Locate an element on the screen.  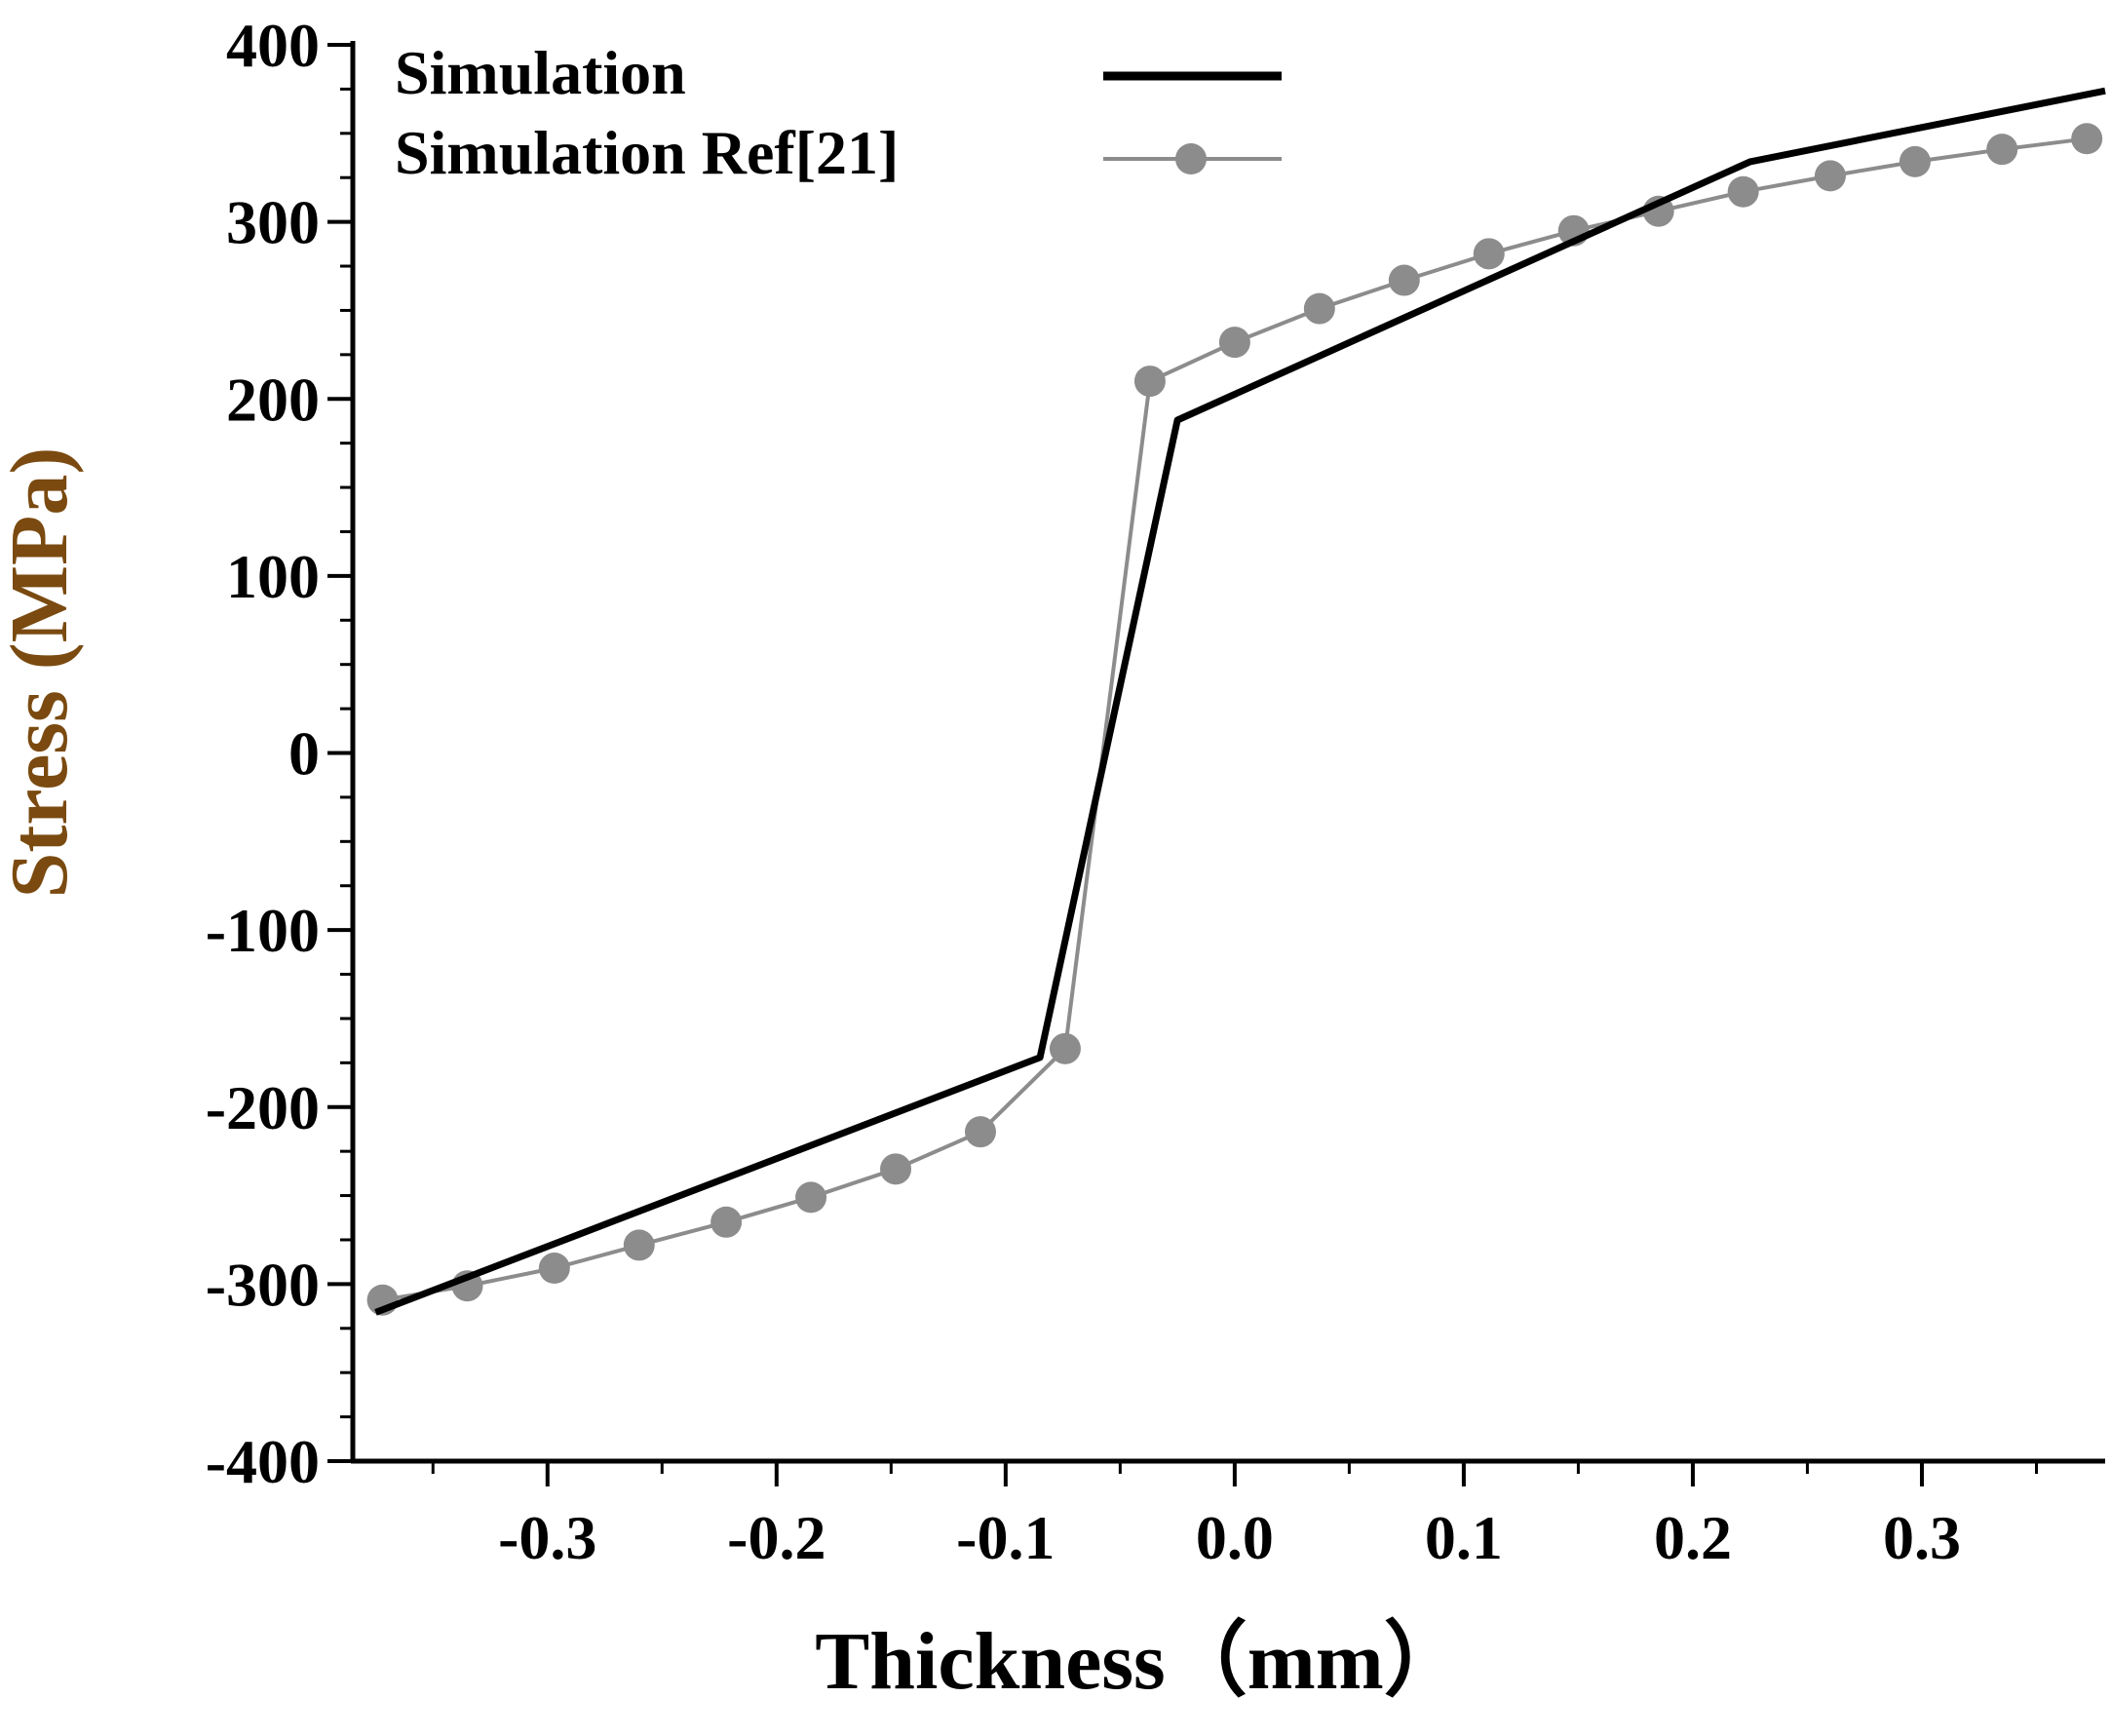
x-tick-label: -0.2 is located at coordinates (776, 1537).